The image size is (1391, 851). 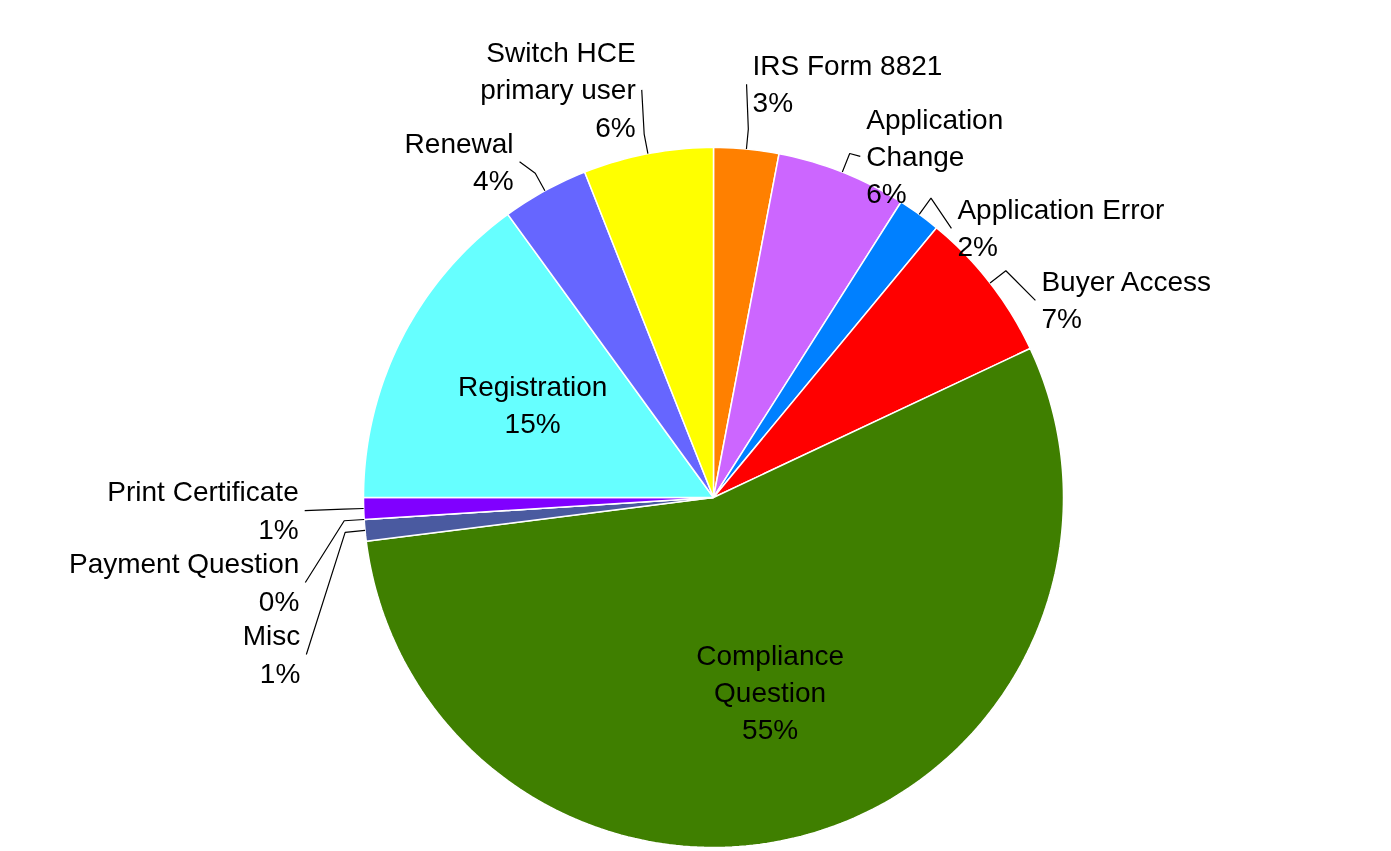 I want to click on data-label: 7%, so click(x=1061, y=319).